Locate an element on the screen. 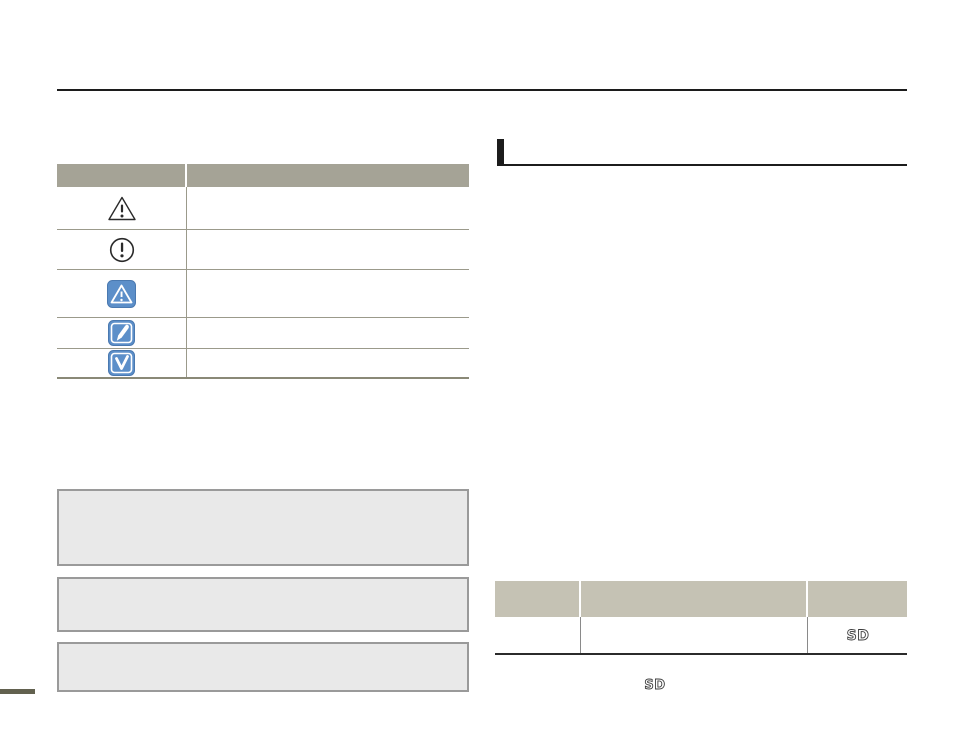 Image resolution: width=964 pixels, height=737 pixels. table-cell: SD is located at coordinates (857, 635).